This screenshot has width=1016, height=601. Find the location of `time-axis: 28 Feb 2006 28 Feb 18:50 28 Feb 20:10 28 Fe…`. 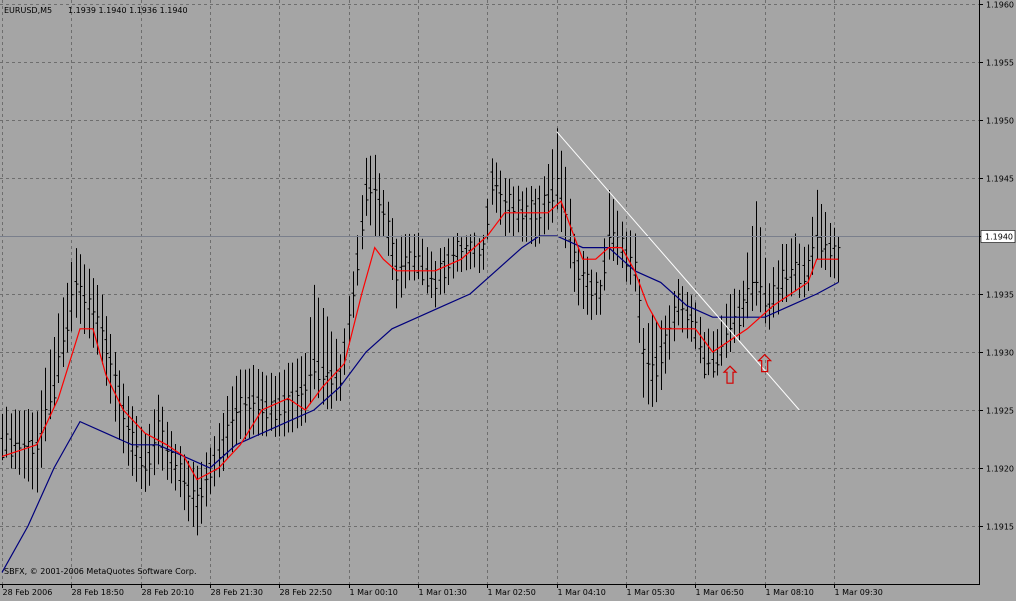

time-axis: 28 Feb 2006 28 Feb 18:50 28 Feb 20:10 28 Fe… is located at coordinates (442, 590).